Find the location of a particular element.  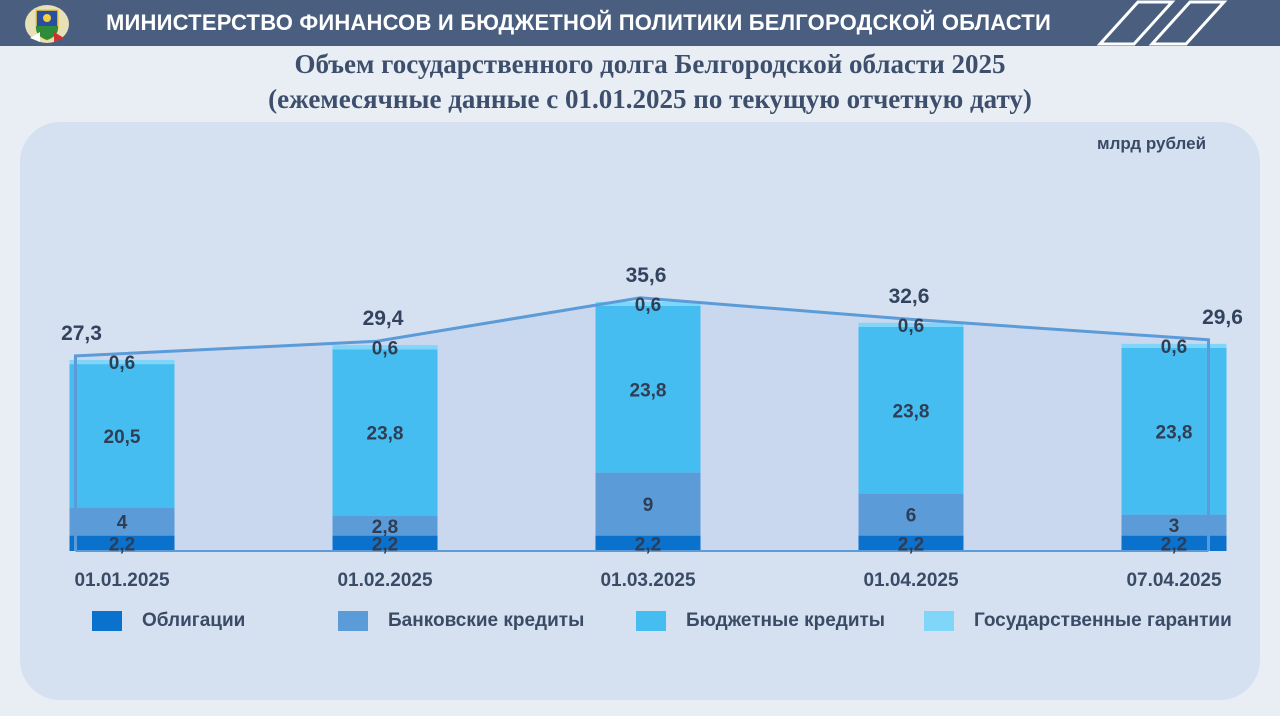

total-label-1: 27,3 is located at coordinates (81, 333).